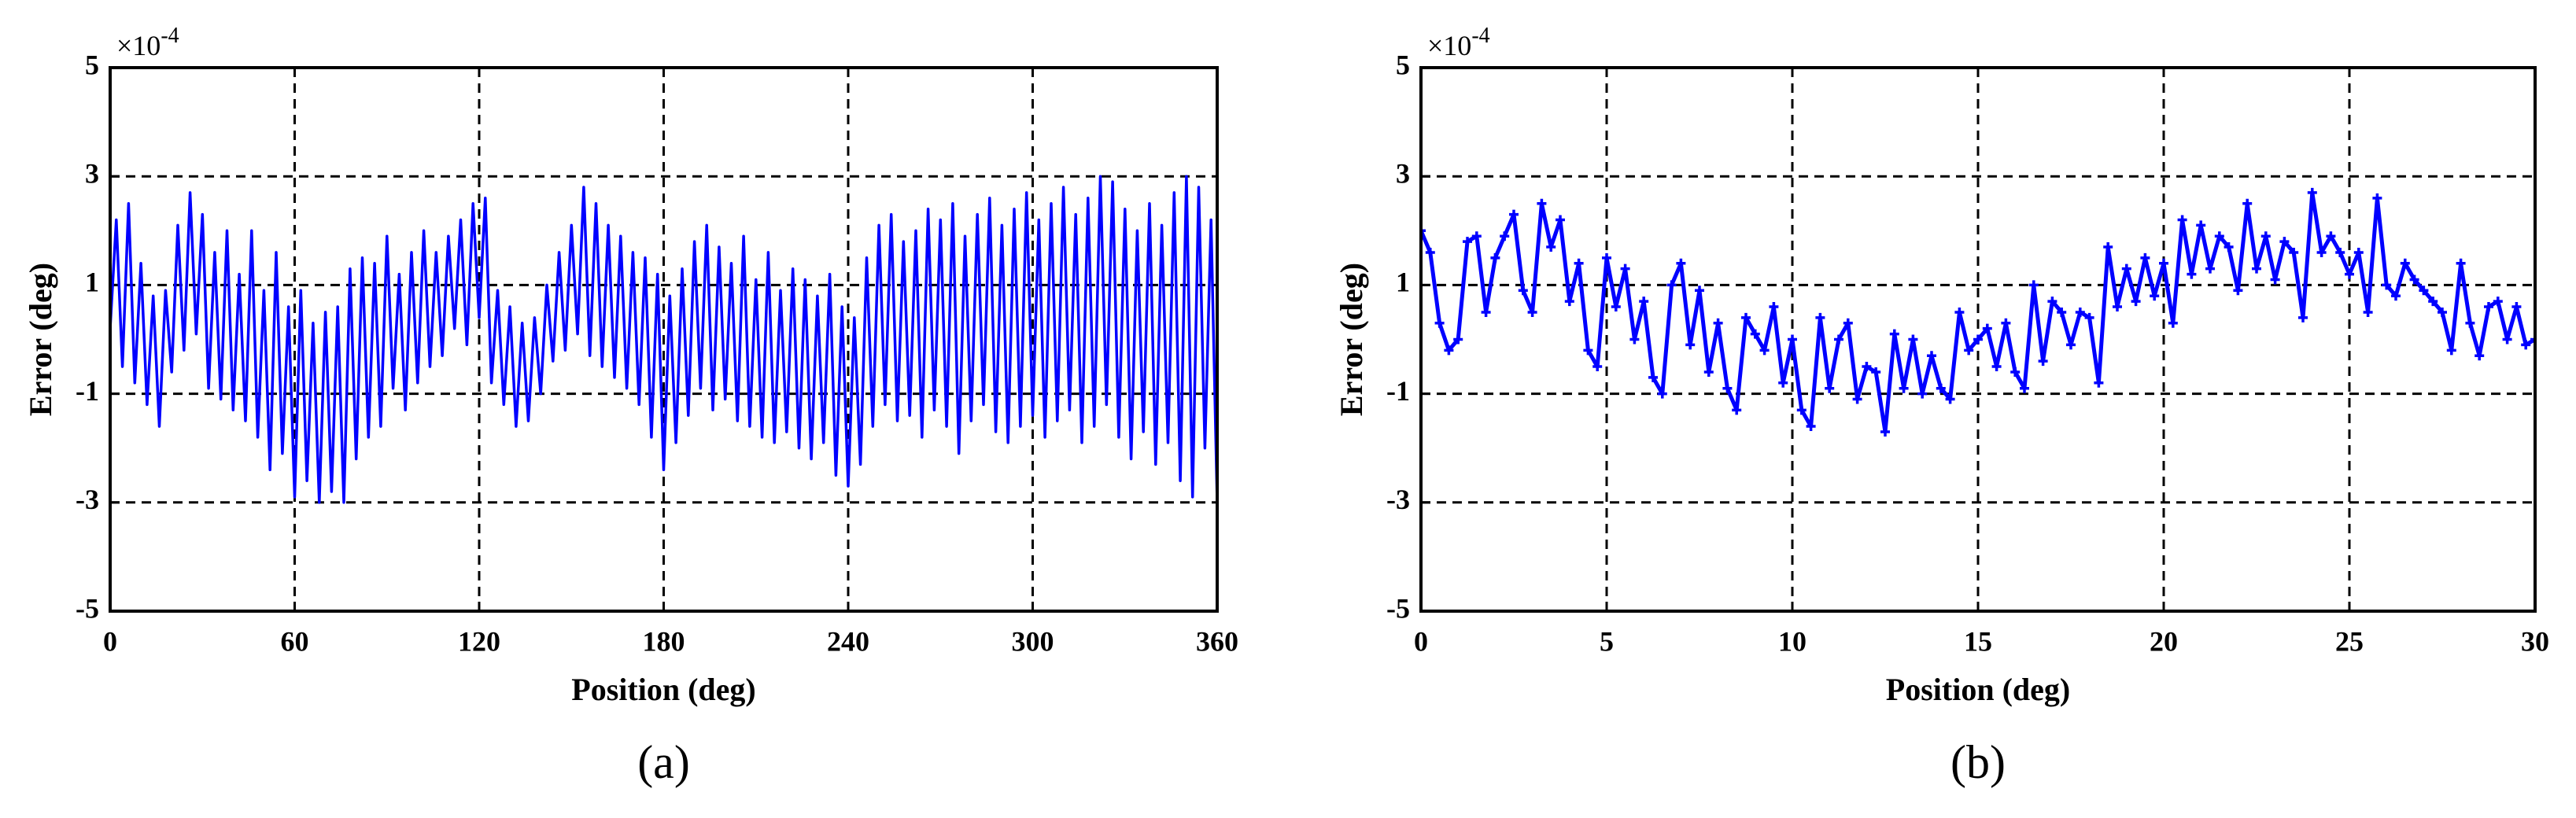  I want to click on y-tick-label: 3, so click(1403, 173).